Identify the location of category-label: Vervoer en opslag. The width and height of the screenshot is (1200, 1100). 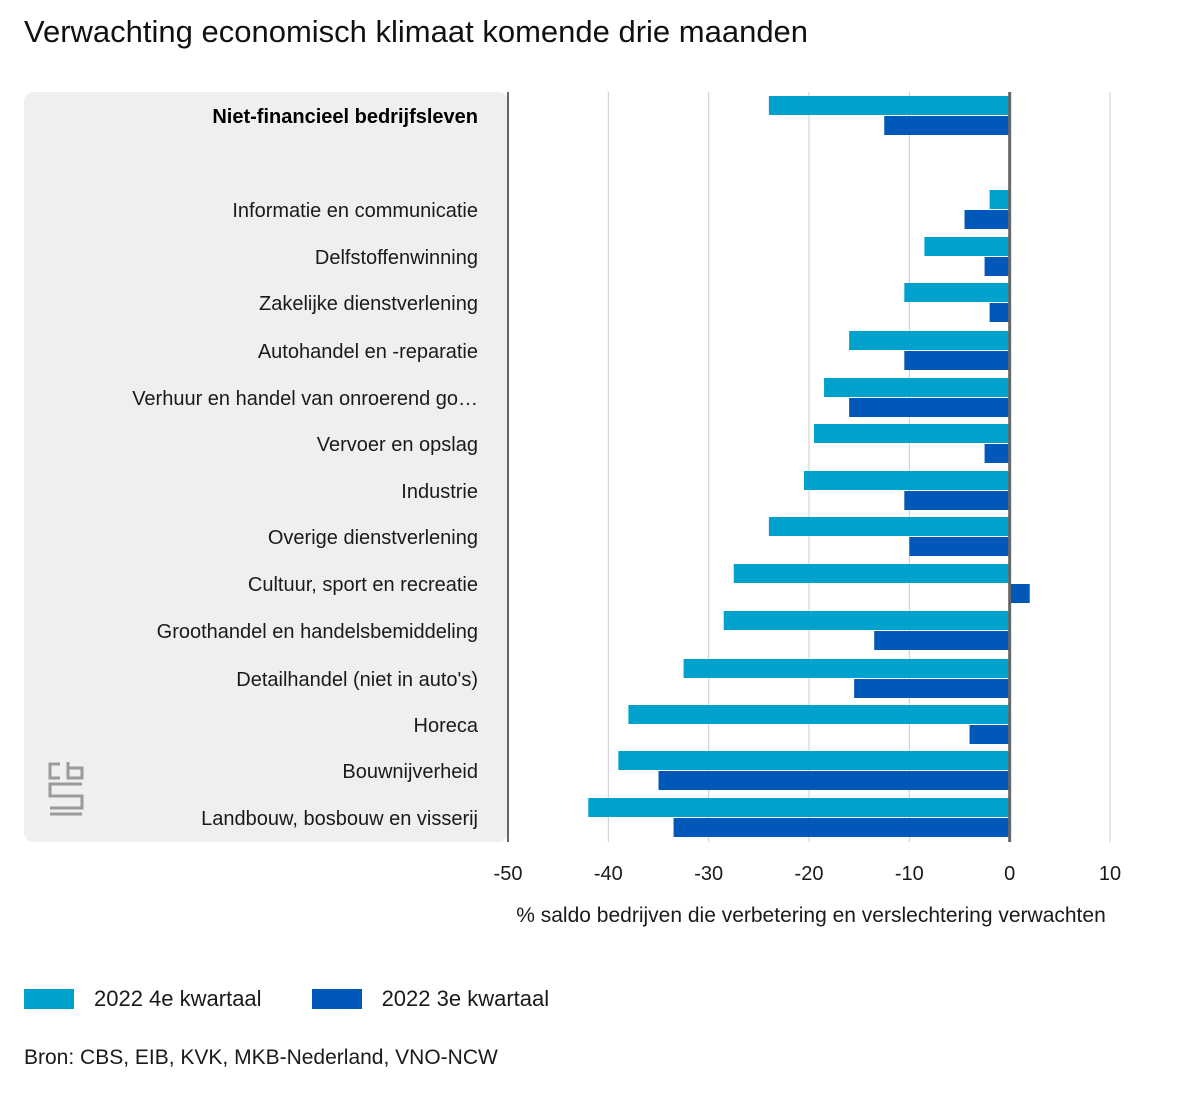
(397, 445).